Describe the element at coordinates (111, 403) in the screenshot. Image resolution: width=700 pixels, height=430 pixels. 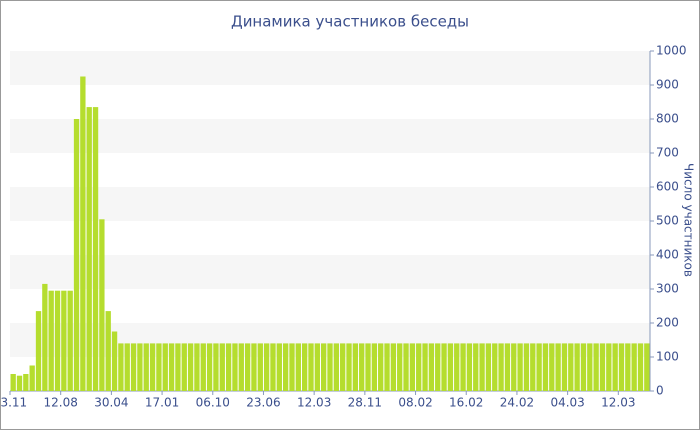
I see `x-tick-label: 30.04` at that location.